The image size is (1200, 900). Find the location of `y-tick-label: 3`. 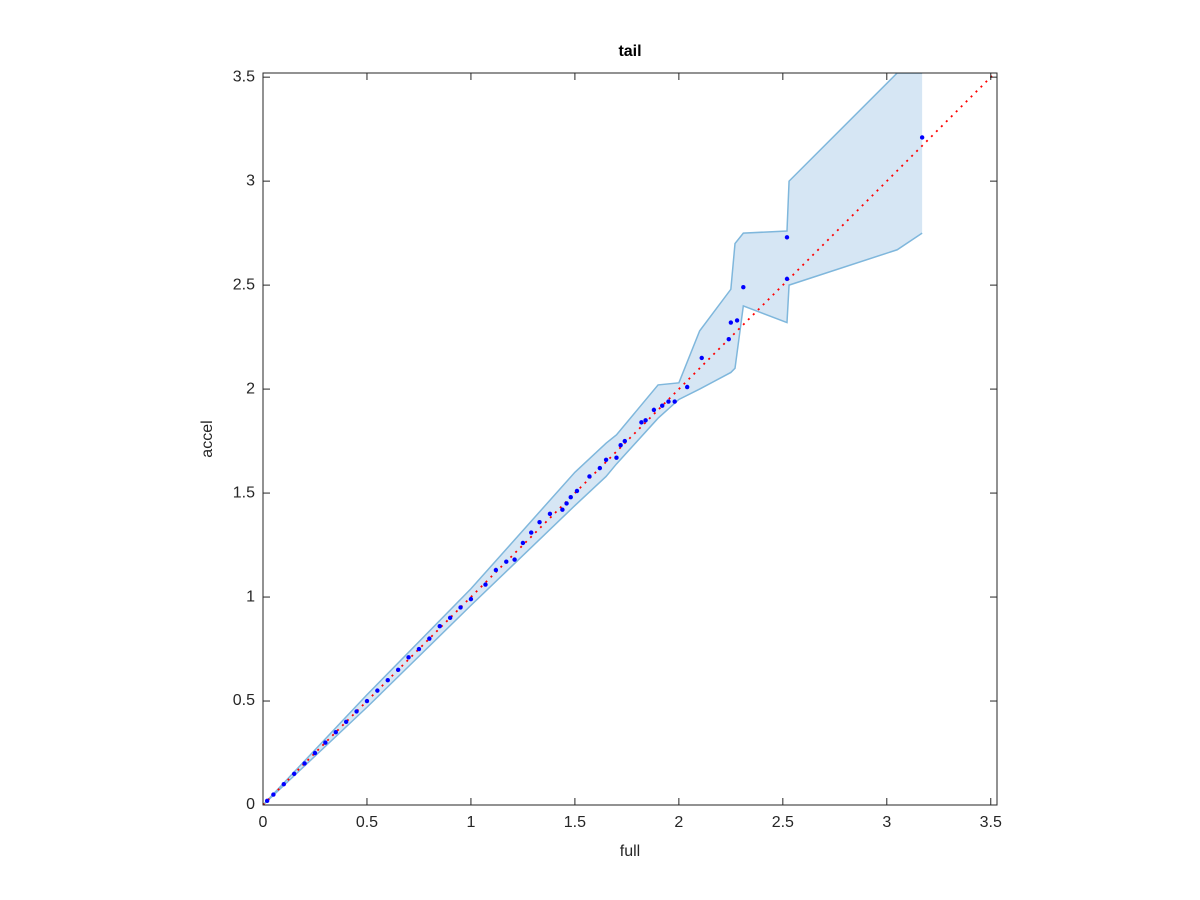

y-tick-label: 3 is located at coordinates (250, 180).